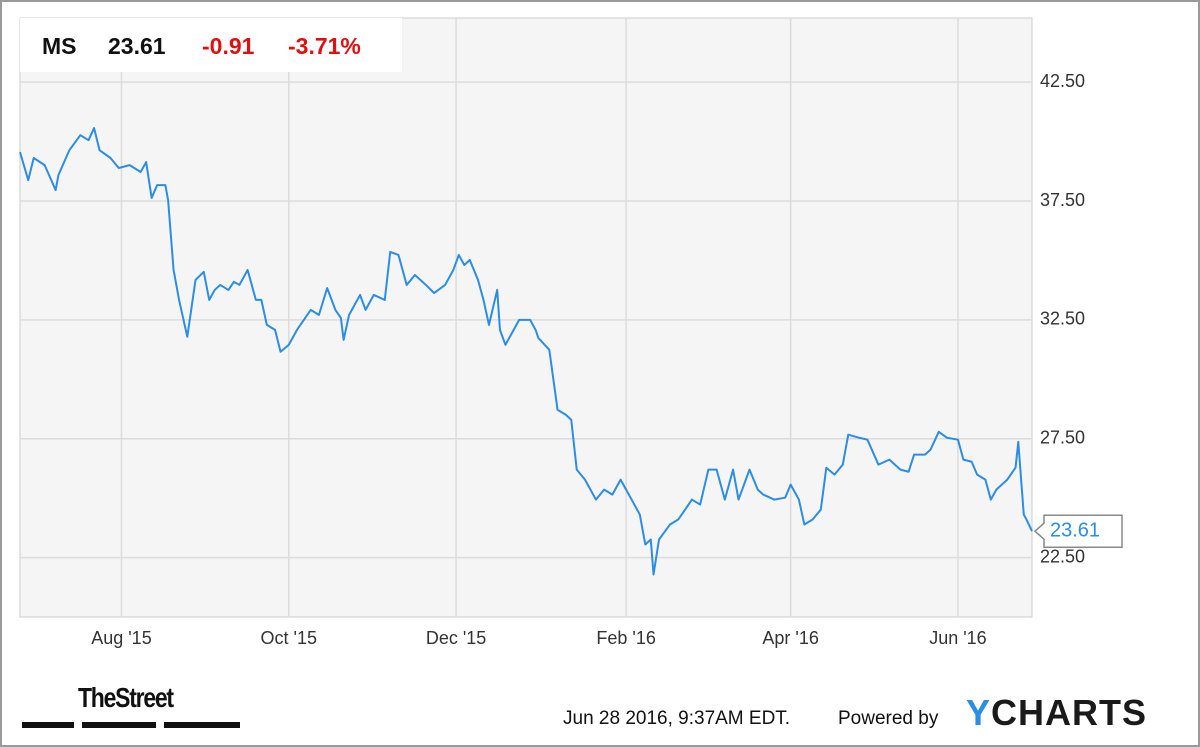  I want to click on y-tick-label: 42.50, so click(1062, 81).